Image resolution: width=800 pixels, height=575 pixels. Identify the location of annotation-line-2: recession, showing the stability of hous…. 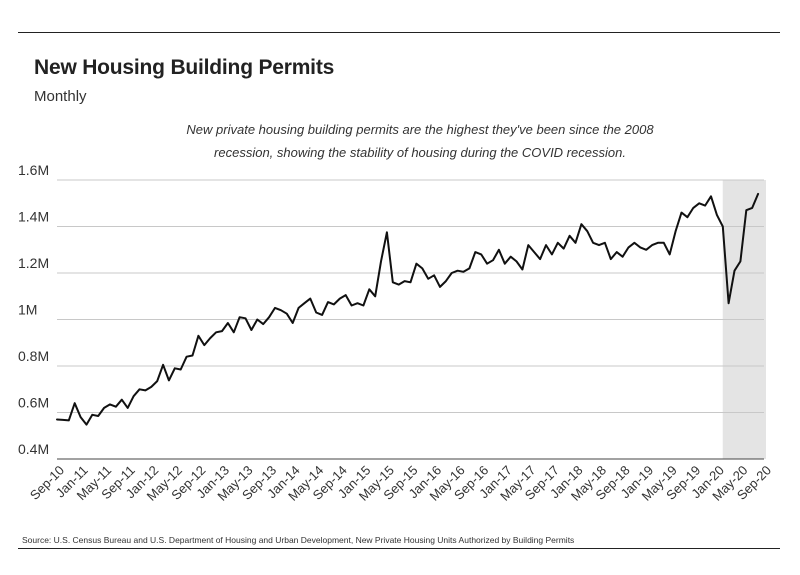
(420, 152).